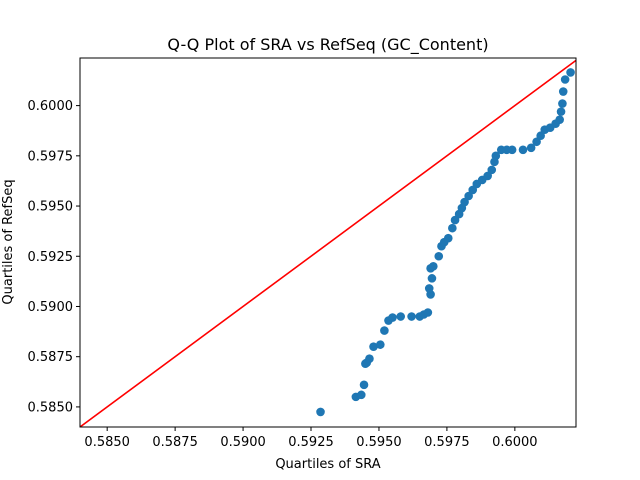 This screenshot has height=480, width=640. Describe the element at coordinates (327, 45) in the screenshot. I see `chart-title: Q-Q Plot of SRA vs RefSeq (GC_Content)` at that location.